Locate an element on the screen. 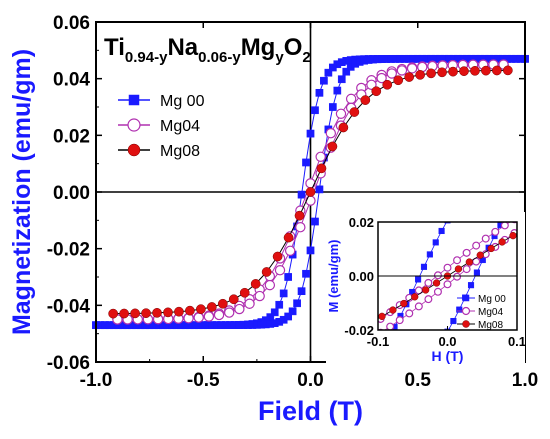 The image size is (550, 439). inset-y-tick-label: 0.00 is located at coordinates (361, 276).